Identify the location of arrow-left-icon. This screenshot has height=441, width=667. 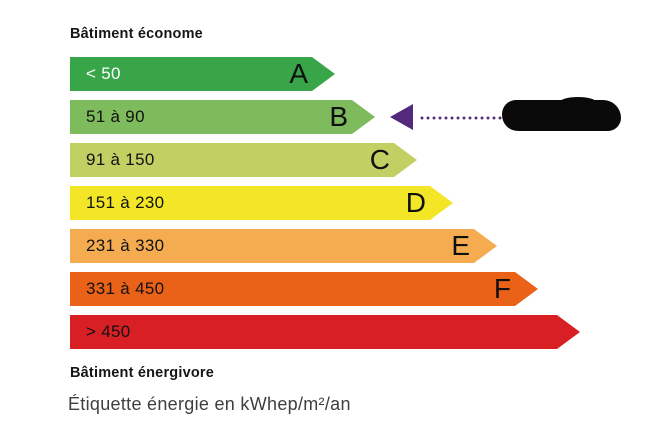
(401, 117).